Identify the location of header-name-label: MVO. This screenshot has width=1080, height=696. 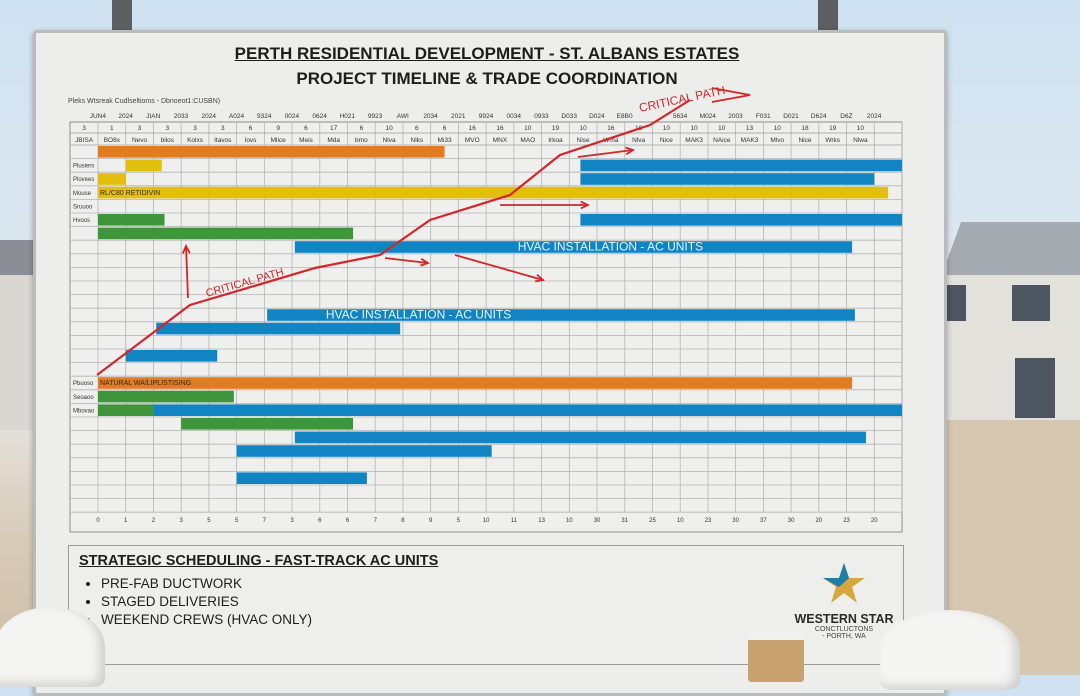
(472, 140).